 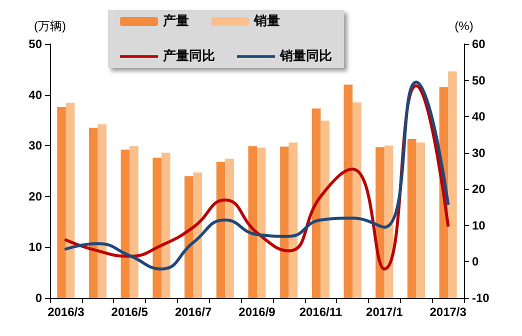 What do you see at coordinates (129, 312) in the screenshot?
I see `x-tick-label: 2016/5` at bounding box center [129, 312].